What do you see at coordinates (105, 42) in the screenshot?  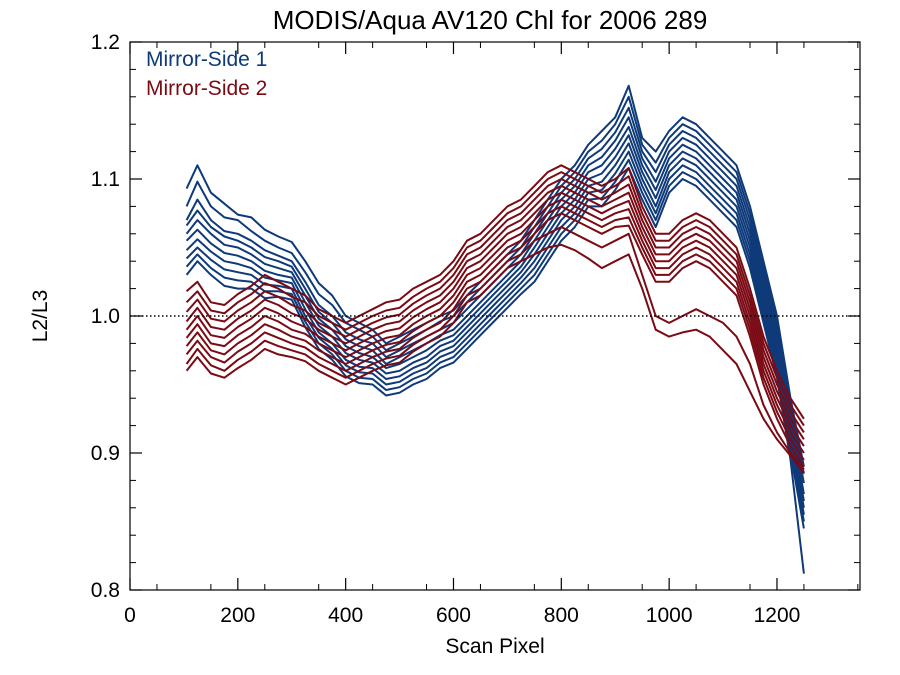 I see `y-tick-label: 1.2` at bounding box center [105, 42].